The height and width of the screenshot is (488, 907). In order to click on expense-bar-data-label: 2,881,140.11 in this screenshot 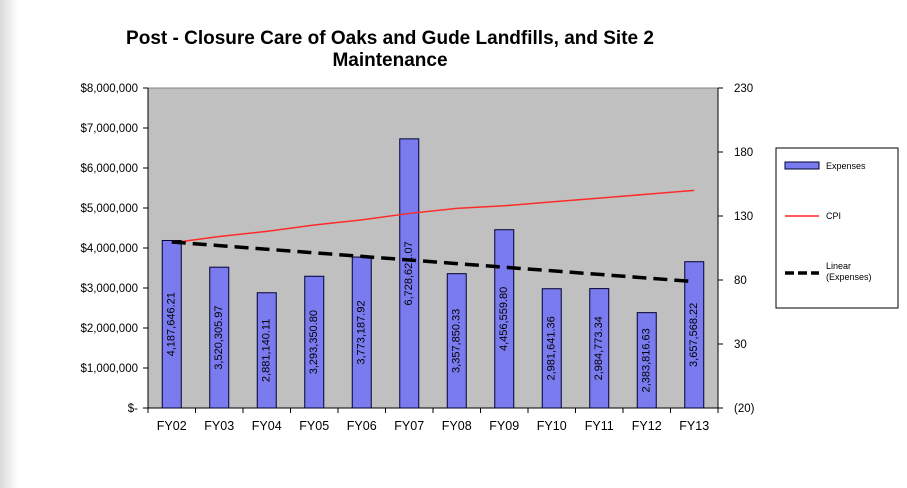, I will do `click(267, 350)`.